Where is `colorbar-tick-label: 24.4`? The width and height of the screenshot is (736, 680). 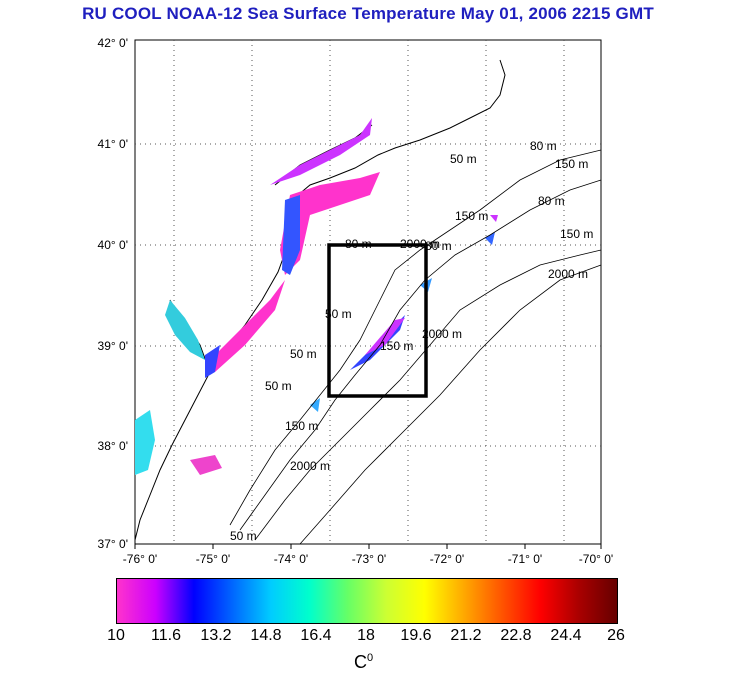
colorbar-tick-label: 24.4 is located at coordinates (566, 635).